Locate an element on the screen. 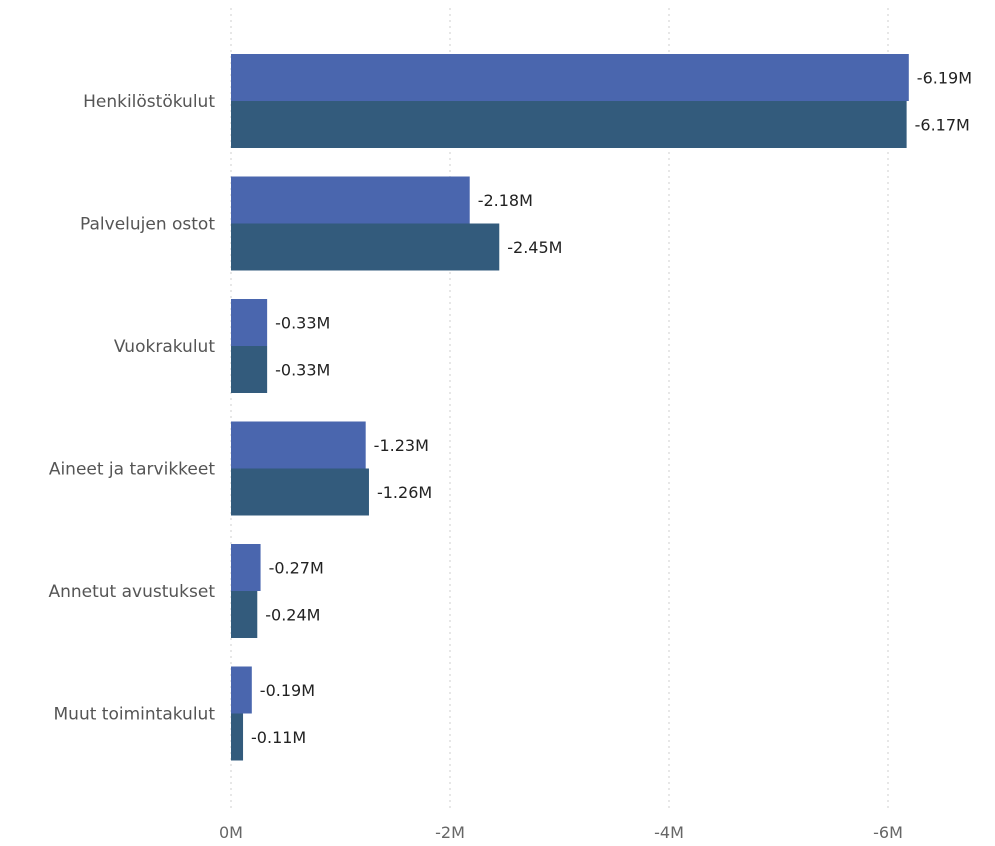  category-label-3: Aineet ja tarvikkeet is located at coordinates (132, 470).